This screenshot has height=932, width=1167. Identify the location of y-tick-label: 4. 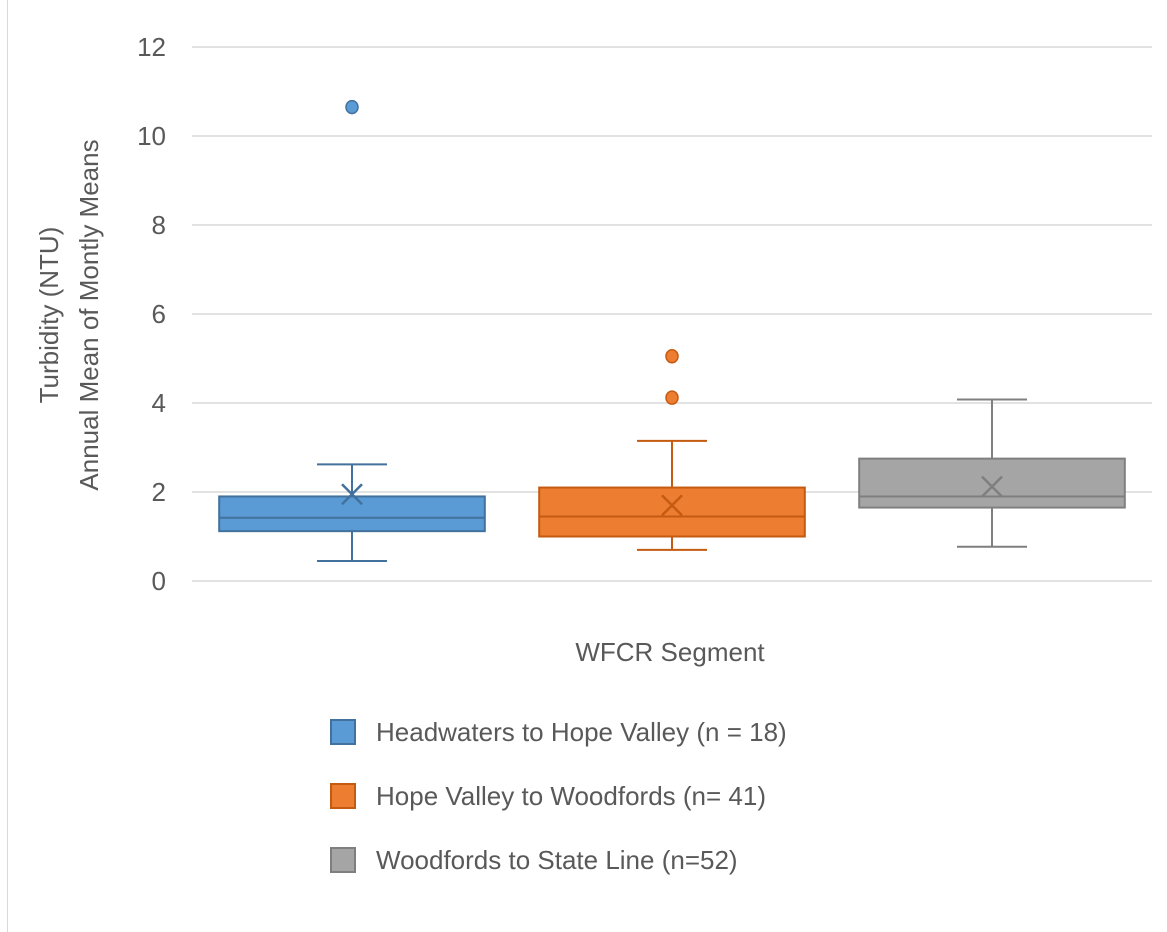
(159, 403).